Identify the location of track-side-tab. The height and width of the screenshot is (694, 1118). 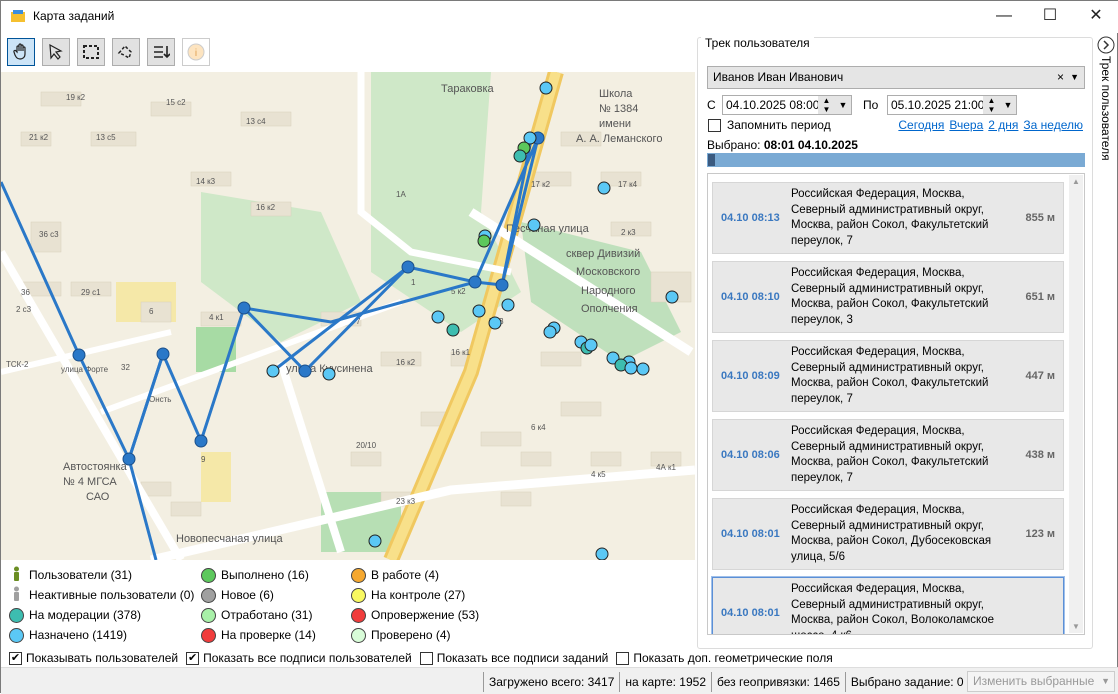
(1106, 133).